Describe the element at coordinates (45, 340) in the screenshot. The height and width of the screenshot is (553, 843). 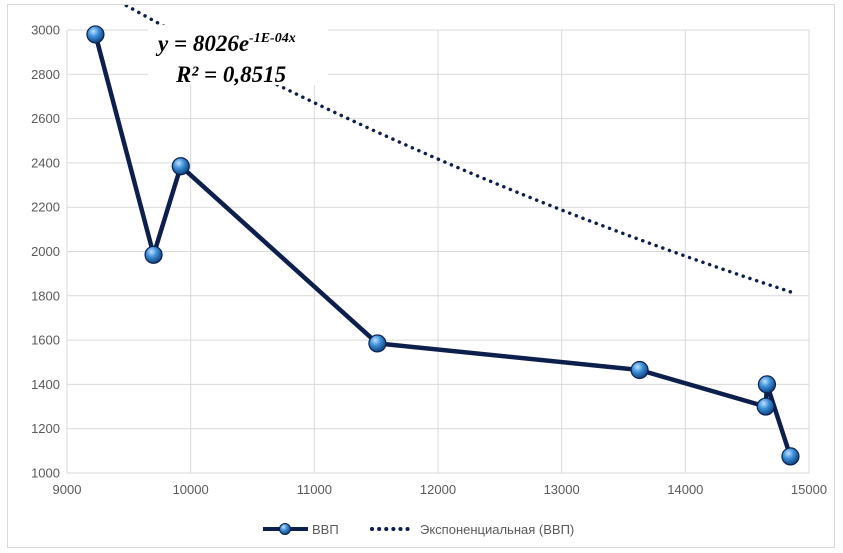
I see `y-tick-label: 1600` at that location.